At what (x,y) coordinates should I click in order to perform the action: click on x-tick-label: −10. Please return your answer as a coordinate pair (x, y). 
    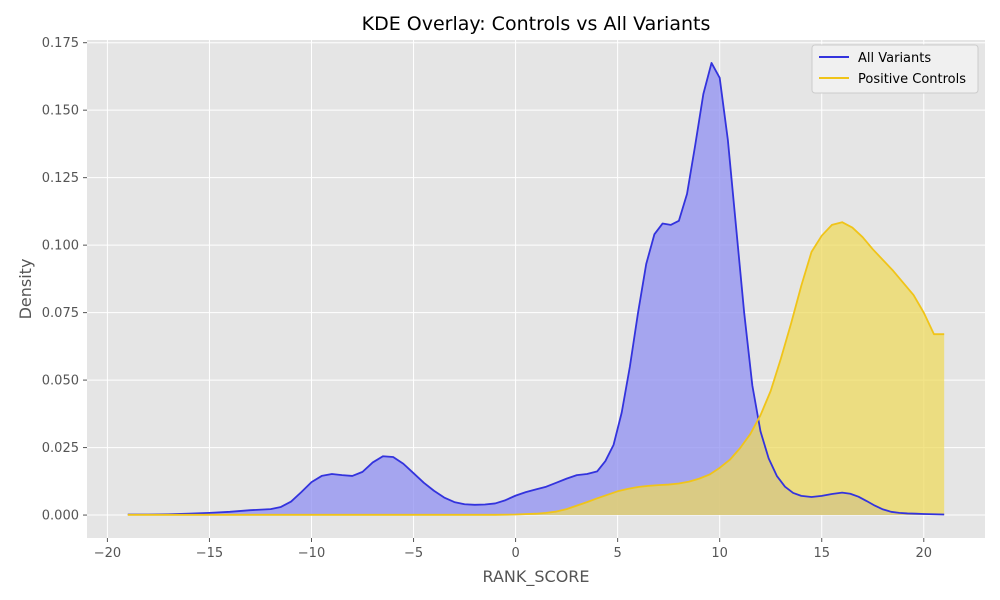
    Looking at the image, I should click on (311, 553).